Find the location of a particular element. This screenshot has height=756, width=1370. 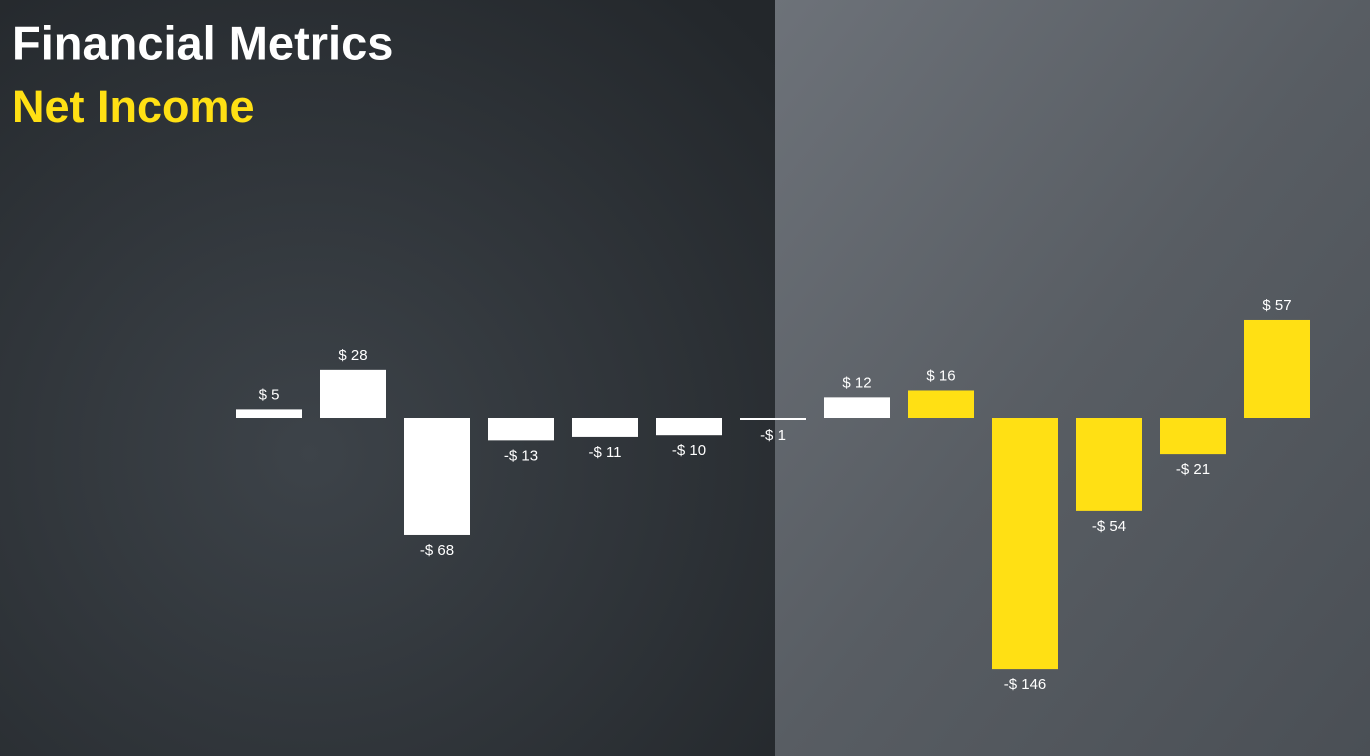

value-label: -$ 21 is located at coordinates (1193, 469).